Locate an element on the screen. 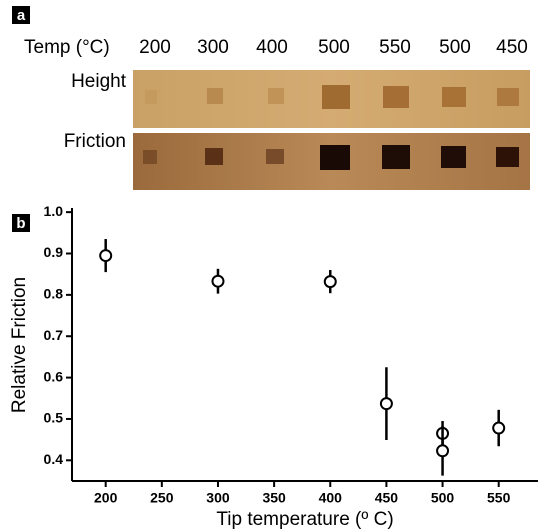 This screenshot has height=531, width=540. image-squares is located at coordinates (331, 127).